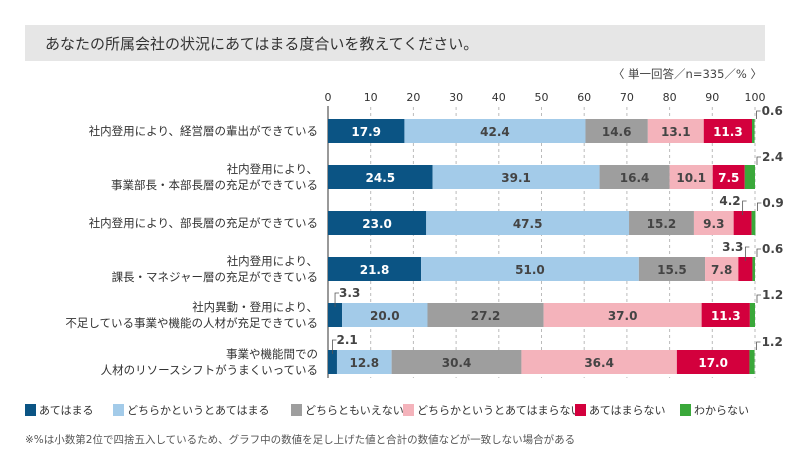 This screenshot has width=790, height=473. What do you see at coordinates (729, 201) in the screenshot?
I see `data-label: 4.2` at bounding box center [729, 201].